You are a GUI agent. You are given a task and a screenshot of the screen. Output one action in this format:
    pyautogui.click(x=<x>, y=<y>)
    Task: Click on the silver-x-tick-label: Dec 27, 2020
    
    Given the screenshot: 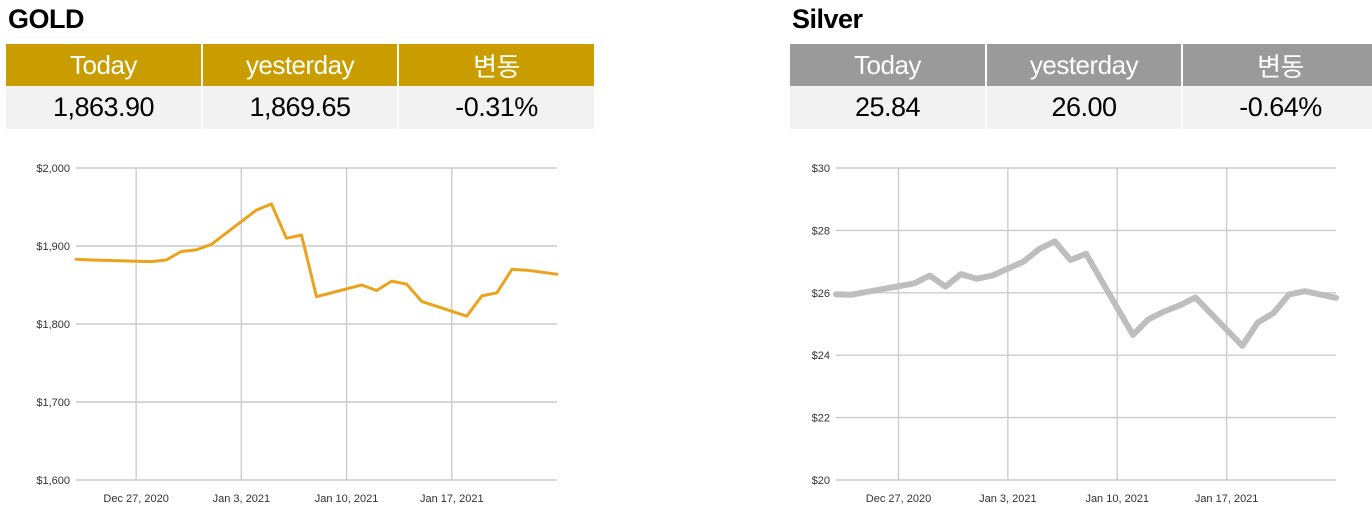 What is the action you would take?
    pyautogui.click(x=898, y=499)
    